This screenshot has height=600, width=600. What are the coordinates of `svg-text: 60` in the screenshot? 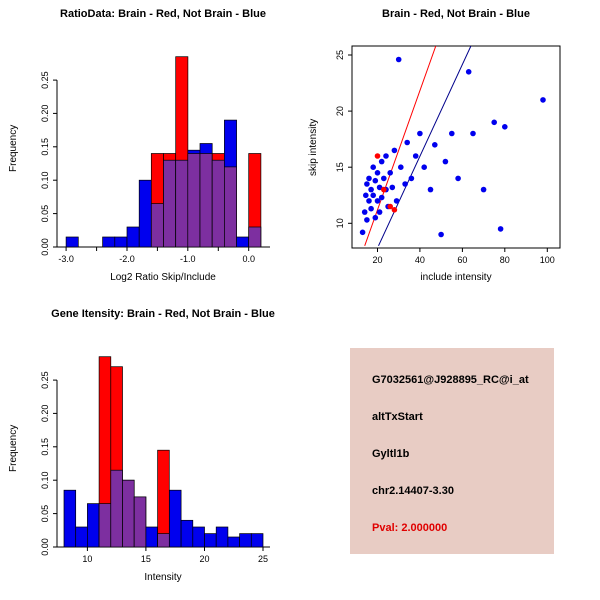 It's located at (462, 260).